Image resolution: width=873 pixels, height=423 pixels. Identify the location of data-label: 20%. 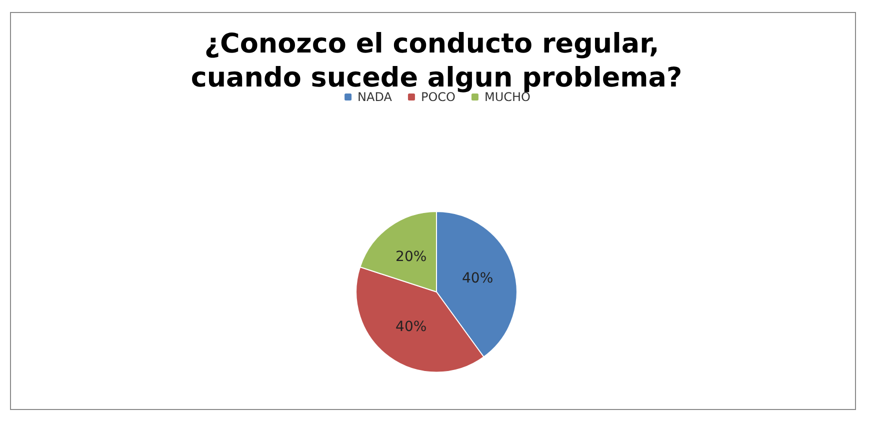
(411, 256).